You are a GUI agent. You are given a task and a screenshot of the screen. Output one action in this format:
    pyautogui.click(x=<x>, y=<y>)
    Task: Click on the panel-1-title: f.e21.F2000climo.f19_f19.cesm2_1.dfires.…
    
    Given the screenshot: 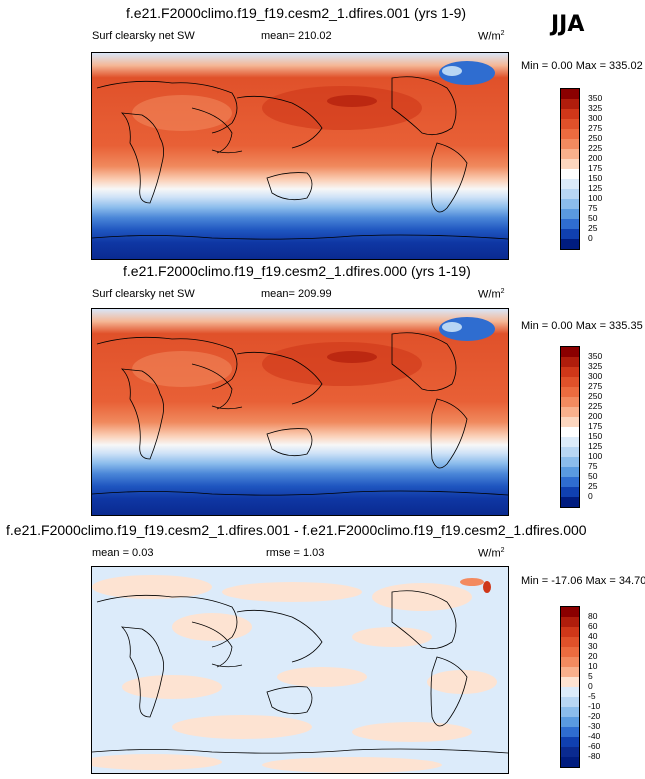 What is the action you would take?
    pyautogui.click(x=296, y=13)
    